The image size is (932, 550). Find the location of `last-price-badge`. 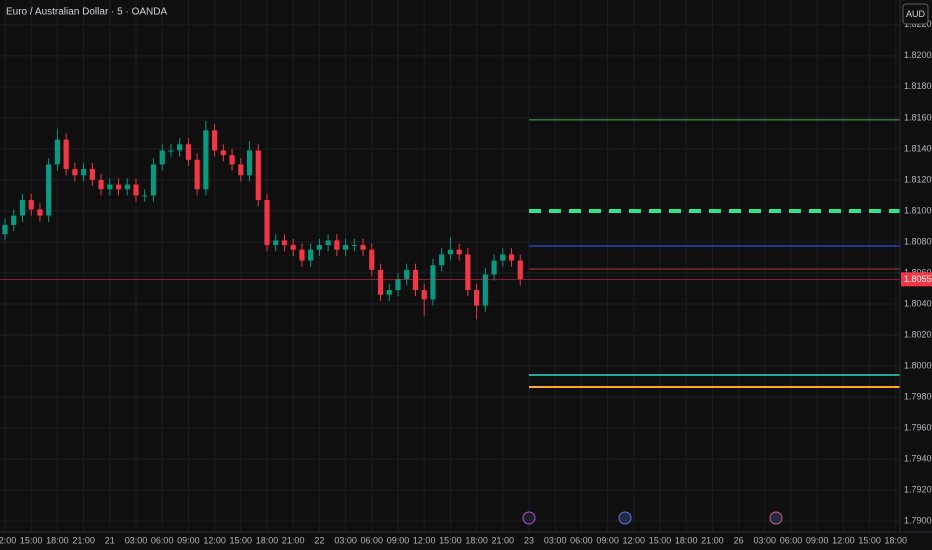

last-price-badge is located at coordinates (916, 279).